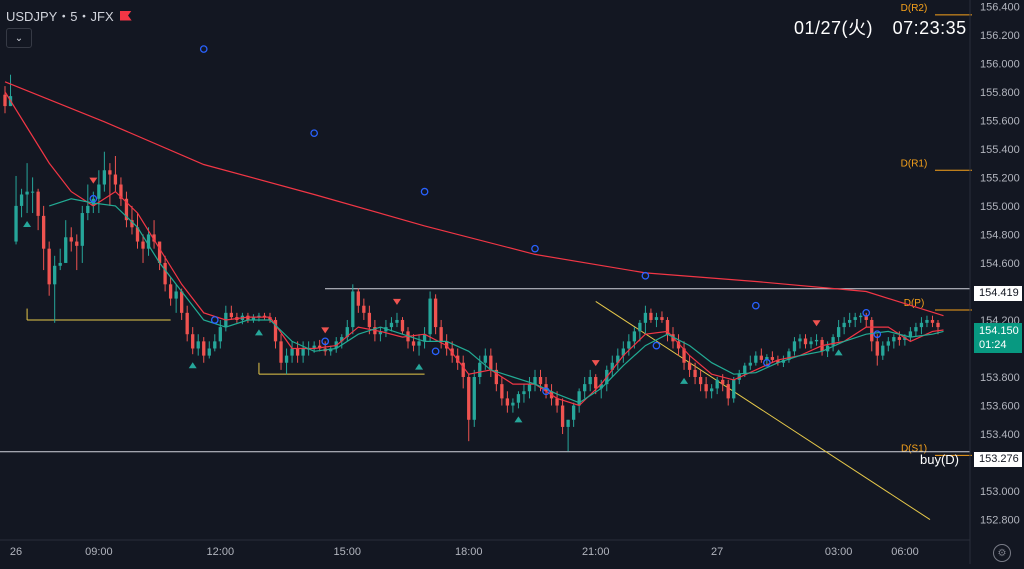 This screenshot has width=1024, height=569. Describe the element at coordinates (348, 552) in the screenshot. I see `x-tick-label: 15:00` at that location.